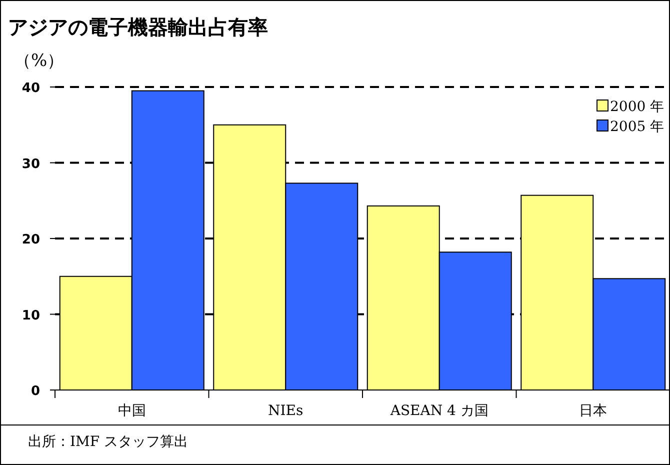  I want to click on y-tick-label: 30, so click(31, 164).